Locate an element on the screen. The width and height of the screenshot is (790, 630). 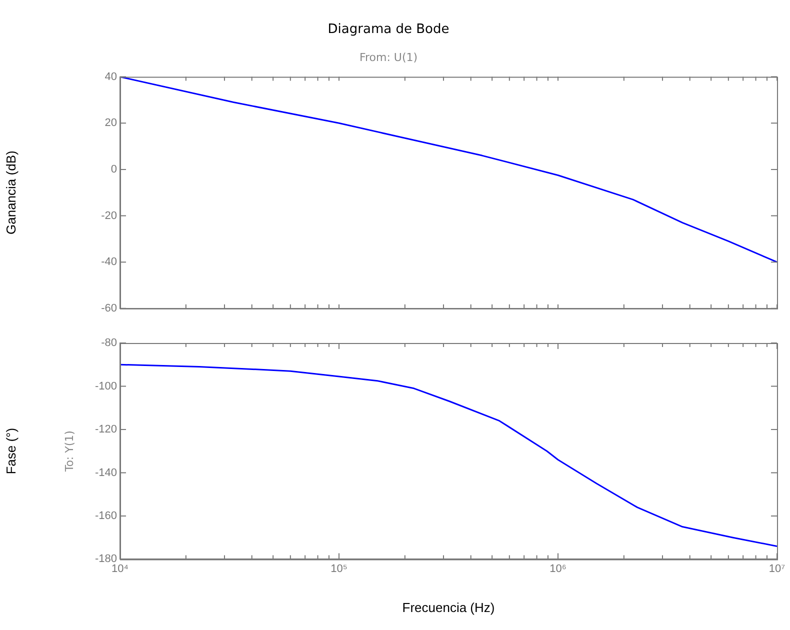
y-axis-title: Fase (°) is located at coordinates (10, 451).